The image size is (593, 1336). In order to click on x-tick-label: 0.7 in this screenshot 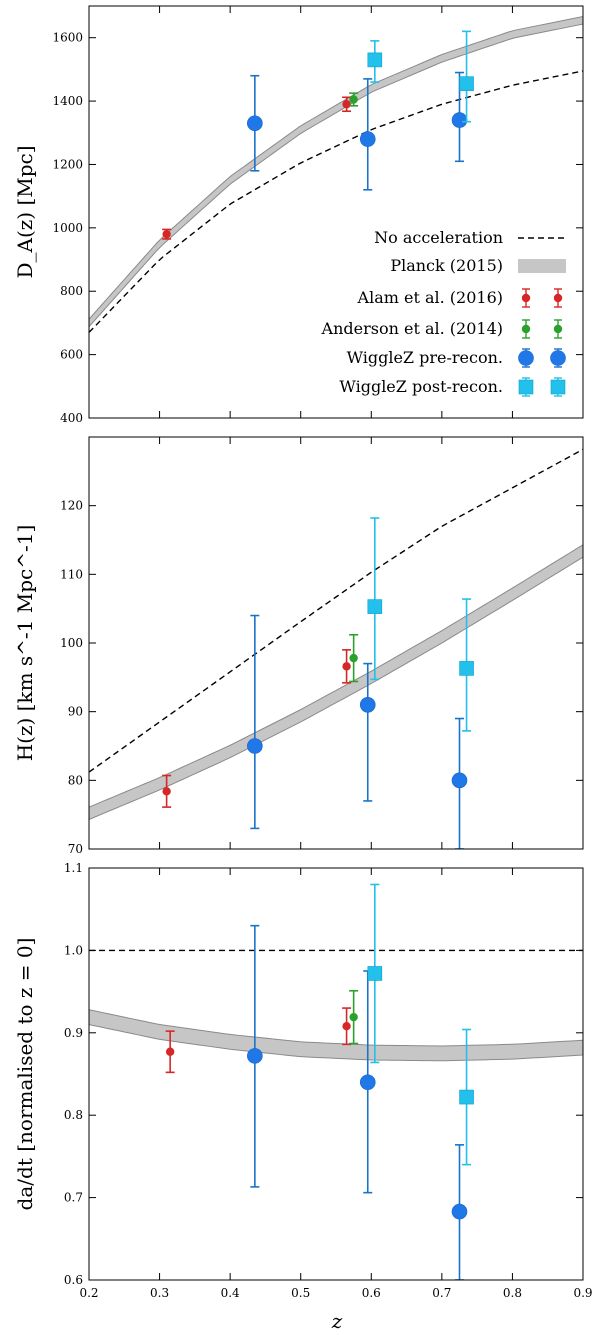, I will do `click(441, 1293)`.